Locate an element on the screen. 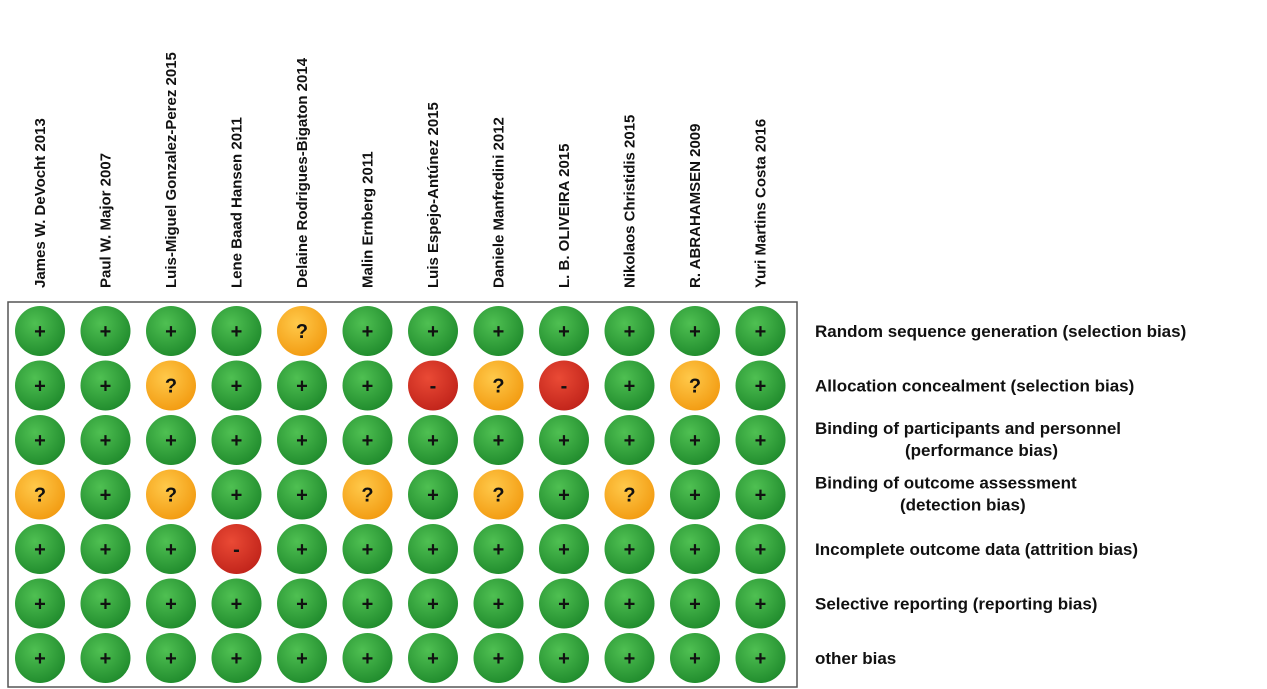 The image size is (1267, 689). judgement-symbol: - is located at coordinates (564, 387).